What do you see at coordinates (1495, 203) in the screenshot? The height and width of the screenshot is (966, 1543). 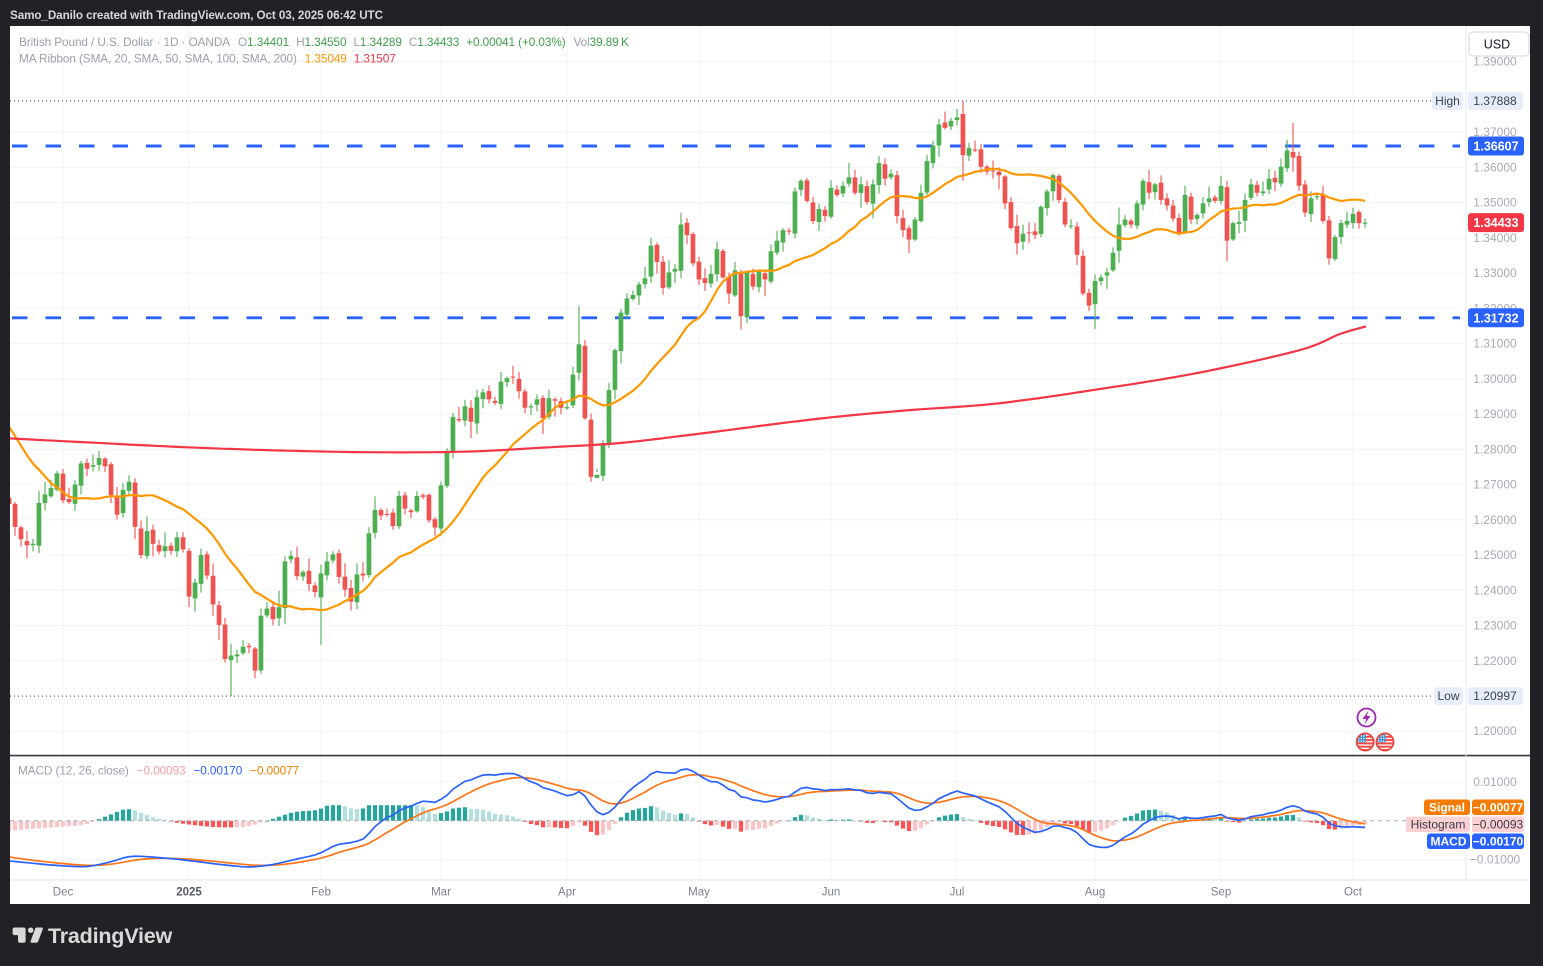 I see `svg-text: 1.35000` at bounding box center [1495, 203].